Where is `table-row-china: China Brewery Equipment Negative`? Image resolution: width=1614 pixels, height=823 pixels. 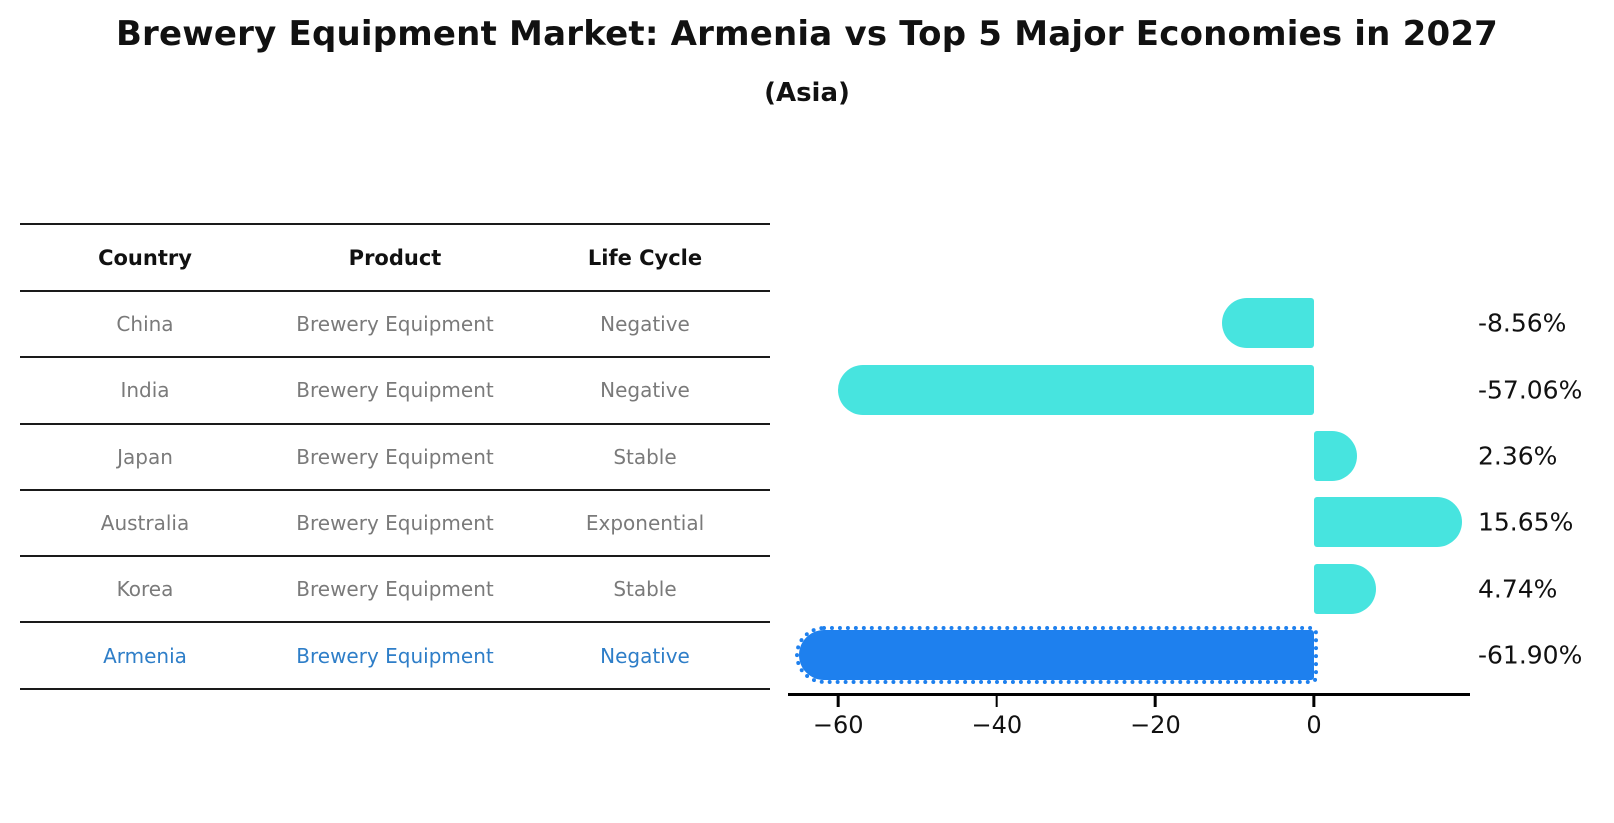
table-row-china: China Brewery Equipment Negative is located at coordinates (395, 323).